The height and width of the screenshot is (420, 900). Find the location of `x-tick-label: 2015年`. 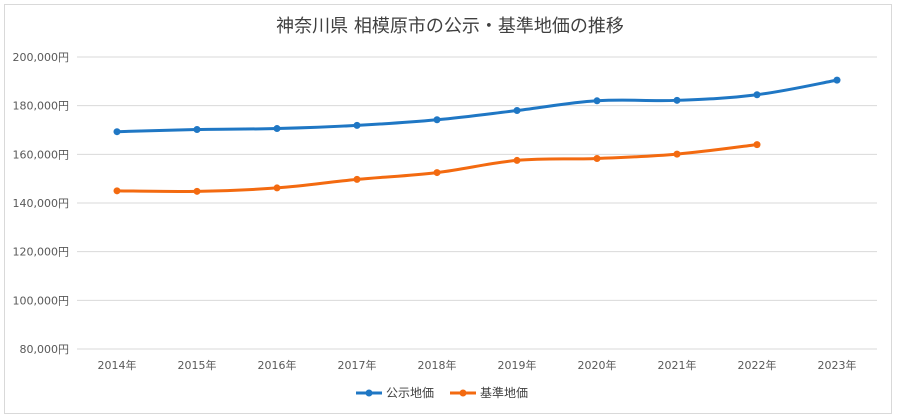

x-tick-label: 2015年 is located at coordinates (197, 365).